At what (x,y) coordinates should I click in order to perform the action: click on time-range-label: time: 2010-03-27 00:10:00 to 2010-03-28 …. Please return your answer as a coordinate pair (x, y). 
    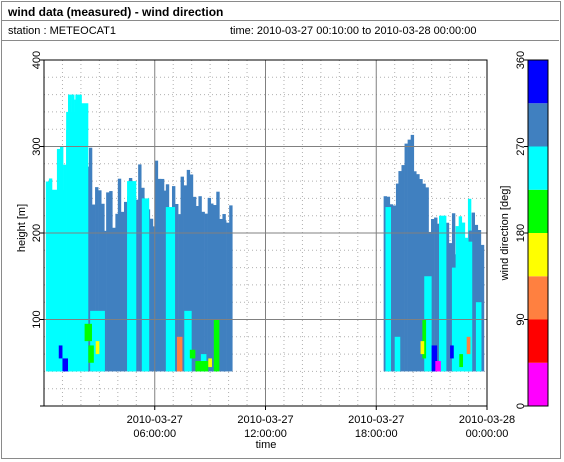
    Looking at the image, I should click on (353, 31).